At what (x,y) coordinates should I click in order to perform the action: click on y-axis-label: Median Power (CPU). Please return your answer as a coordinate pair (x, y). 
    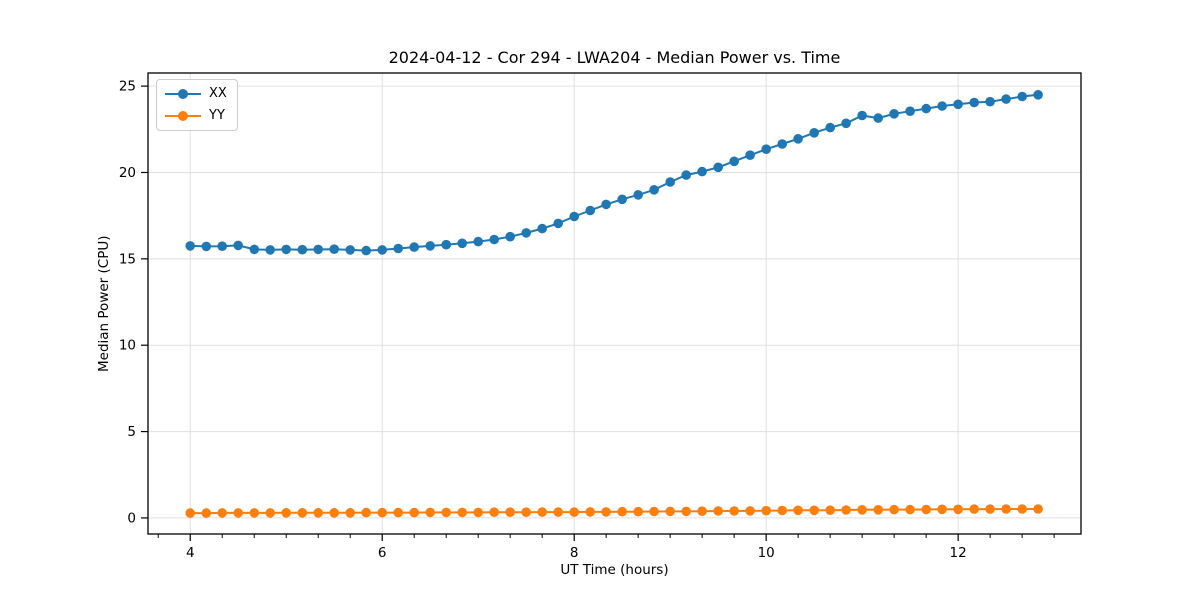
    Looking at the image, I should click on (104, 303).